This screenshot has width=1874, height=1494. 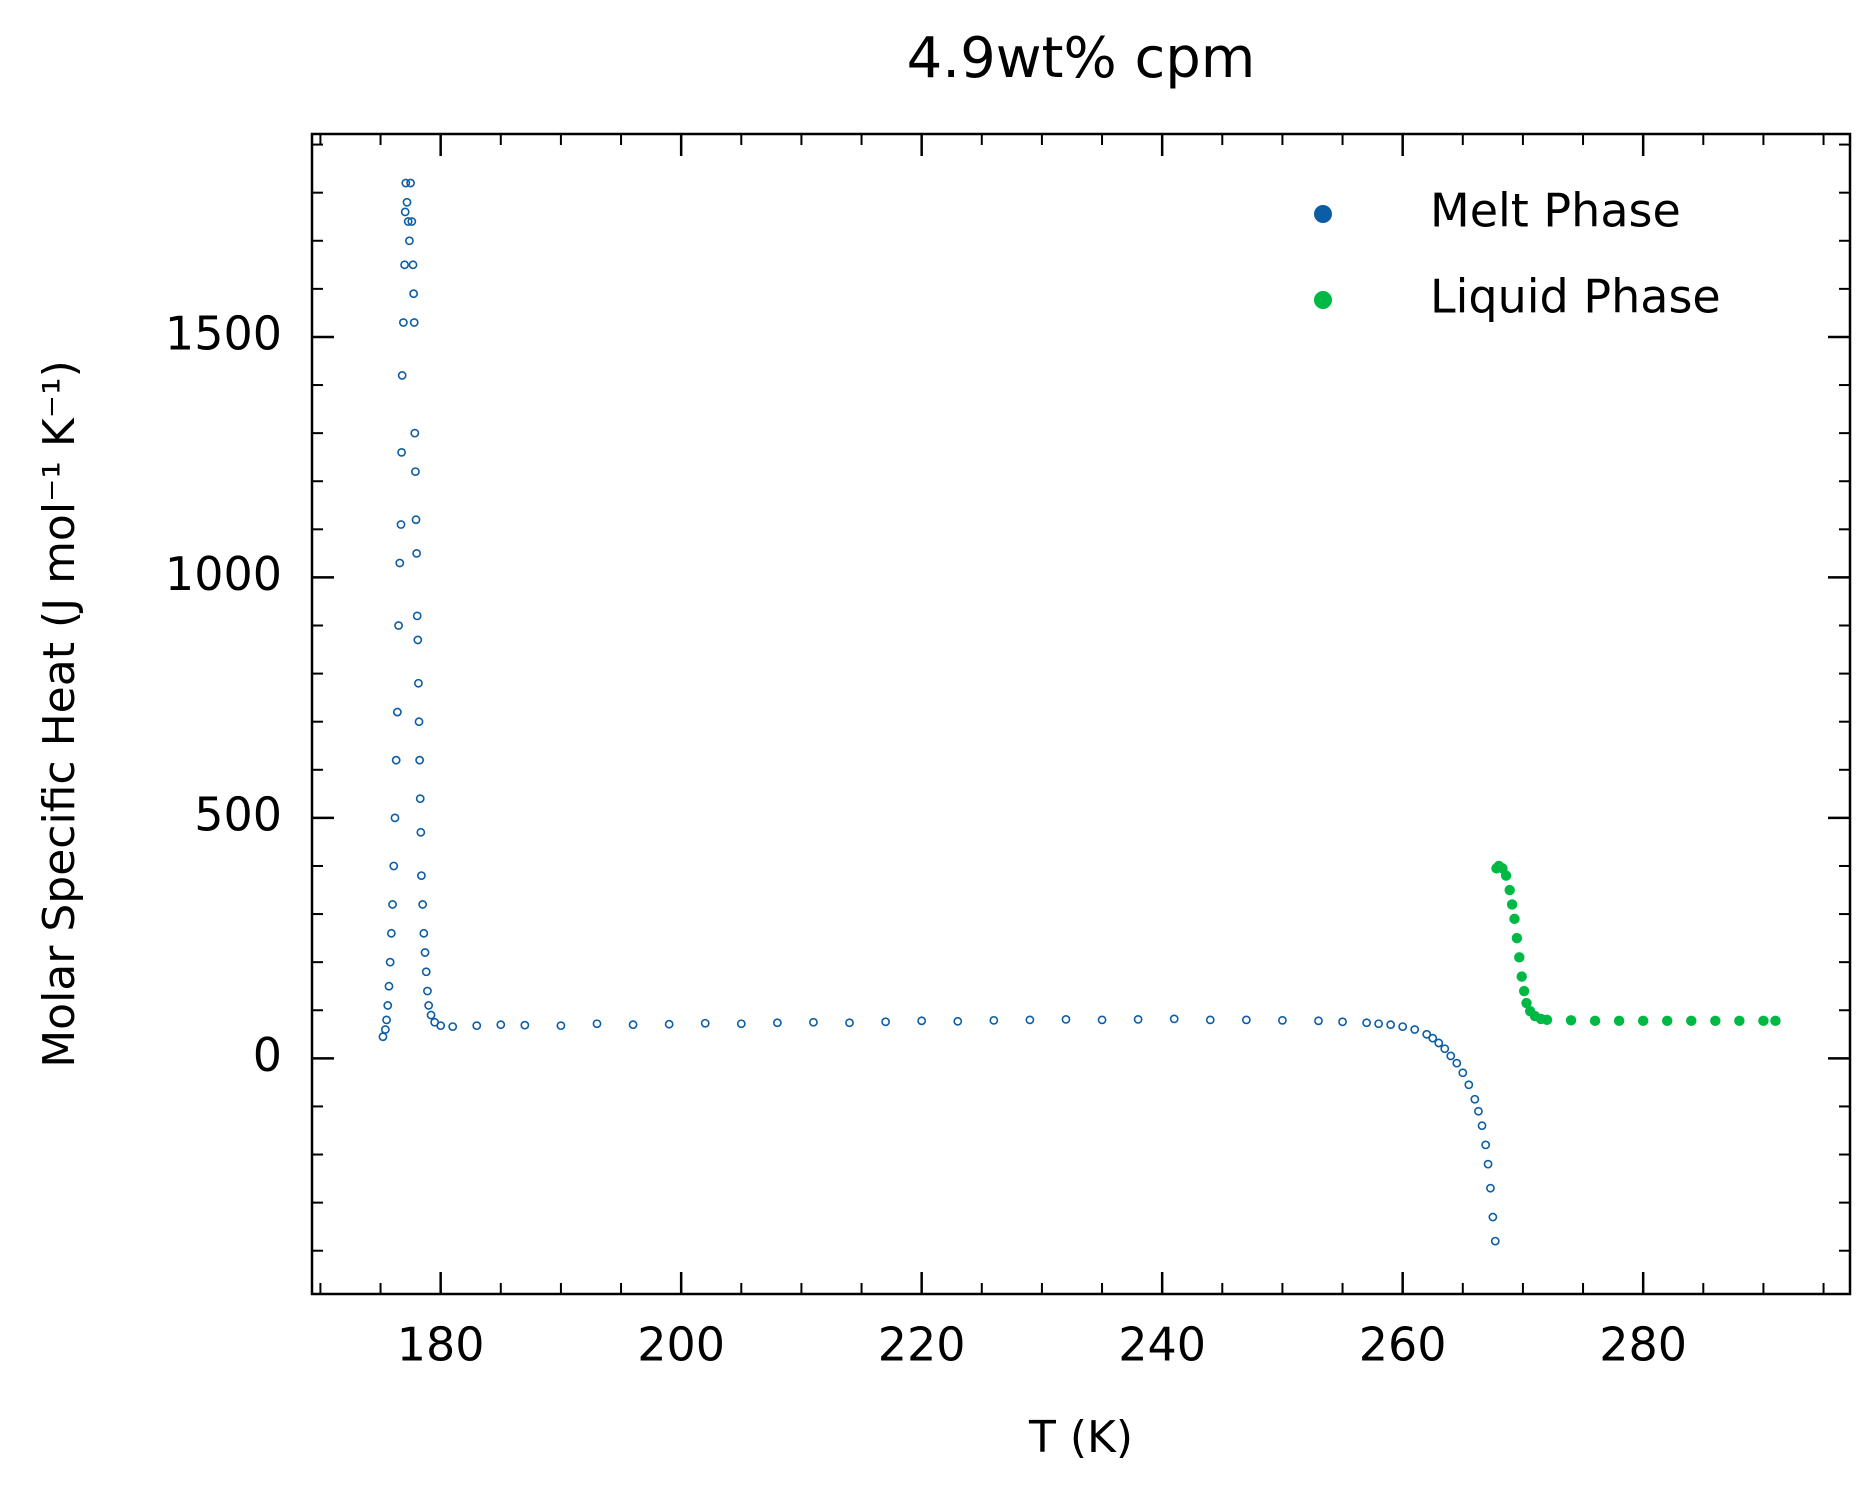 I want to click on x-tick-label: 280, so click(x=1643, y=1345).